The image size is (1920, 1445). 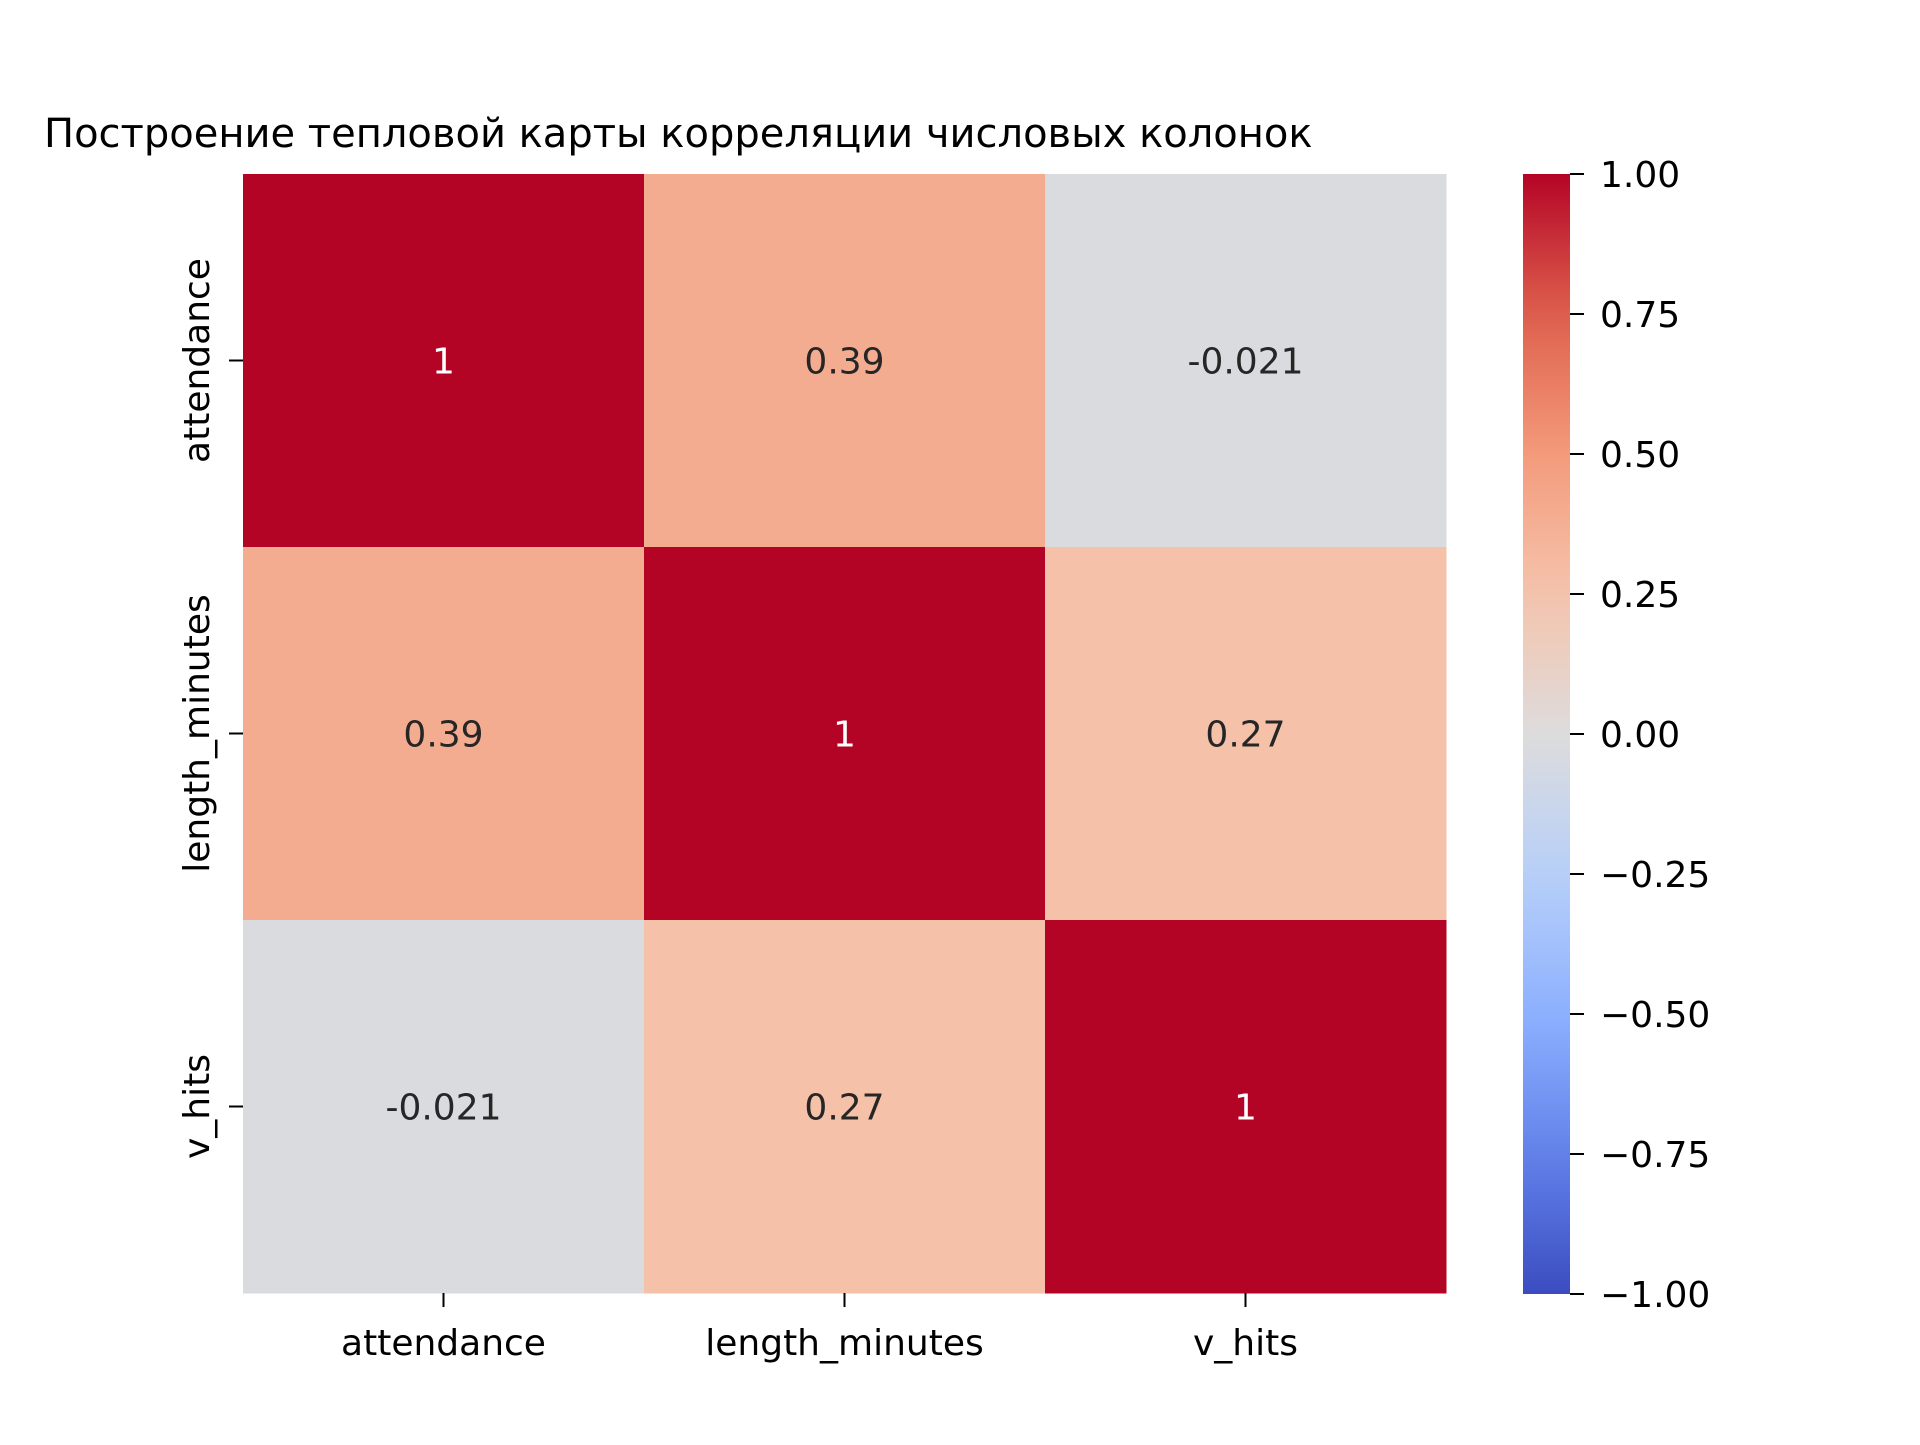 I want to click on colorbar-tick-label: 0.00, so click(x=1640, y=735).